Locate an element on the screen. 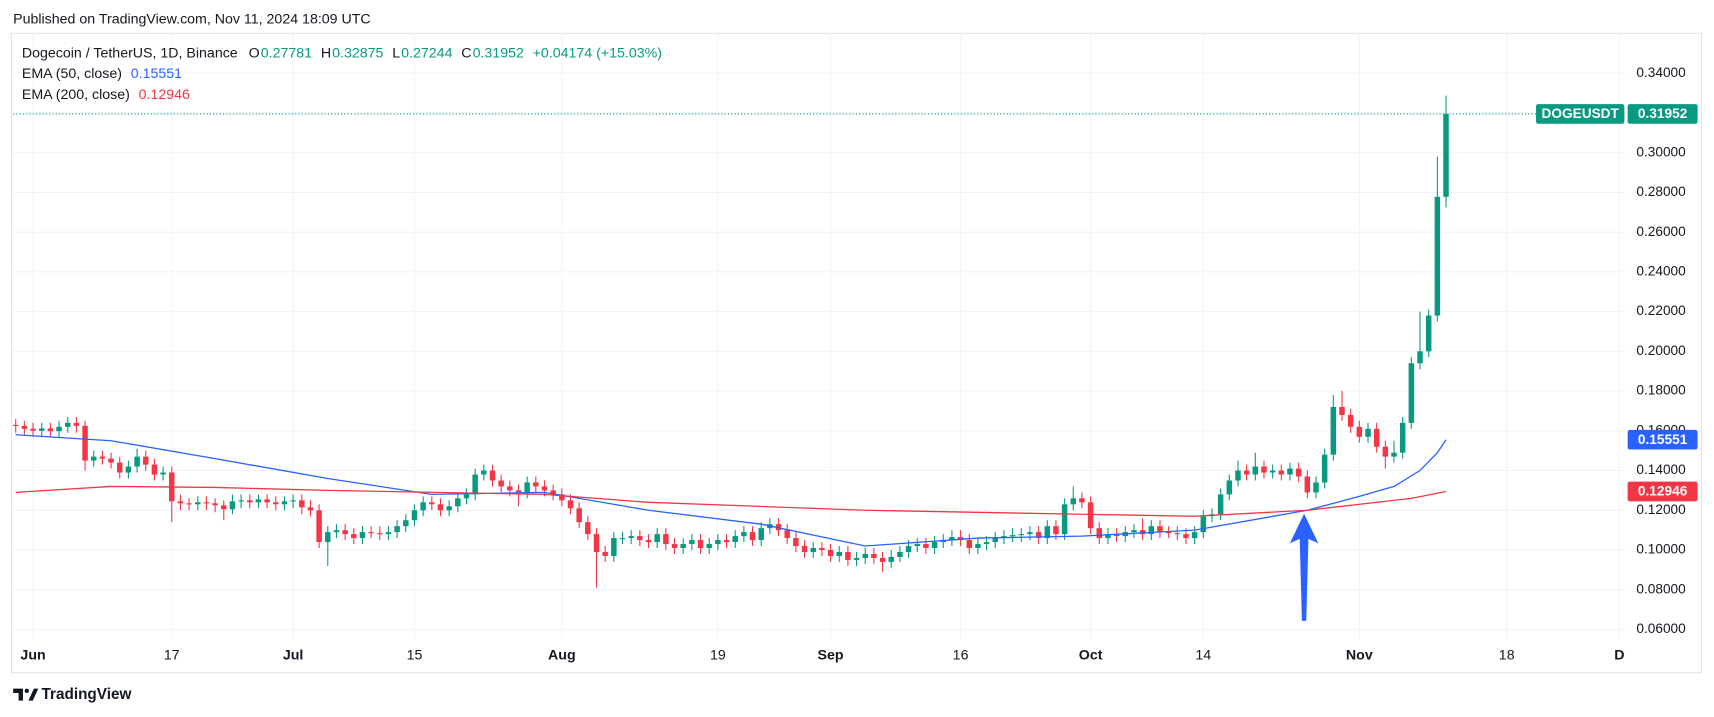  legend-series-value: 0.15551 is located at coordinates (156, 74).